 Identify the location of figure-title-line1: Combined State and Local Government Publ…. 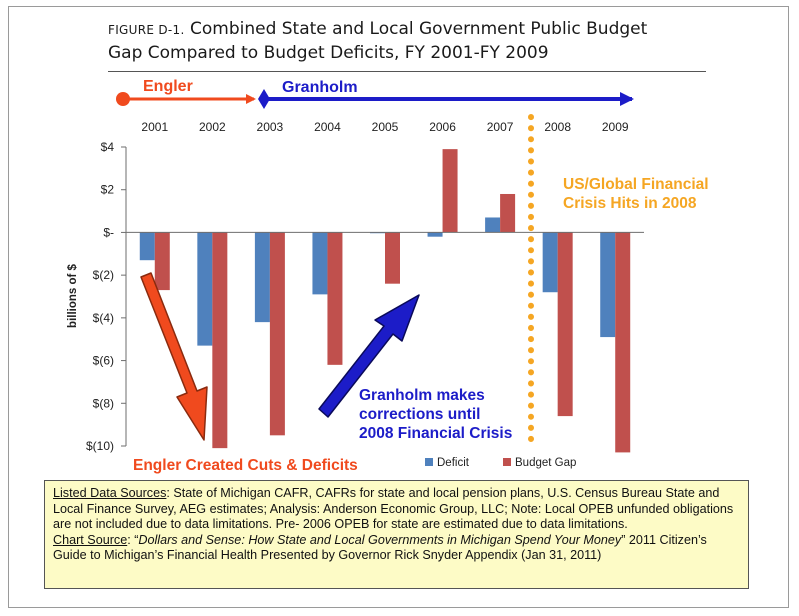
(418, 29).